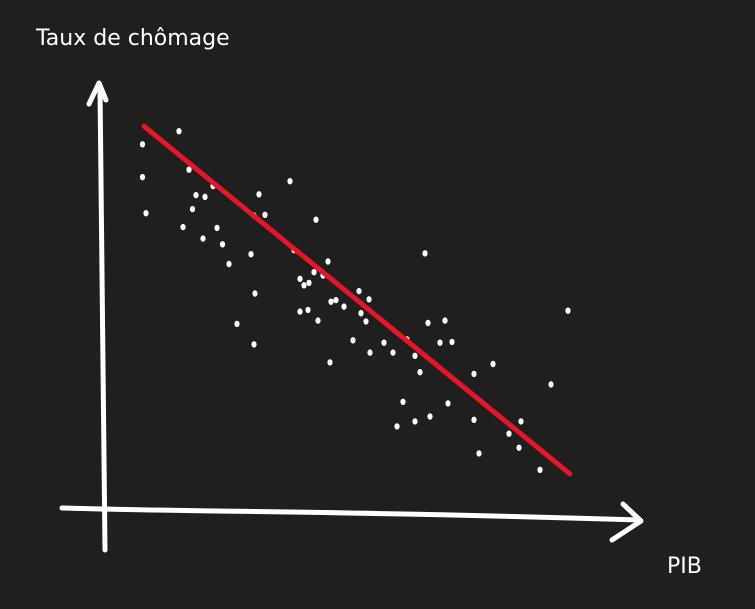  What do you see at coordinates (102, 319) in the screenshot?
I see `y-axis-line` at bounding box center [102, 319].